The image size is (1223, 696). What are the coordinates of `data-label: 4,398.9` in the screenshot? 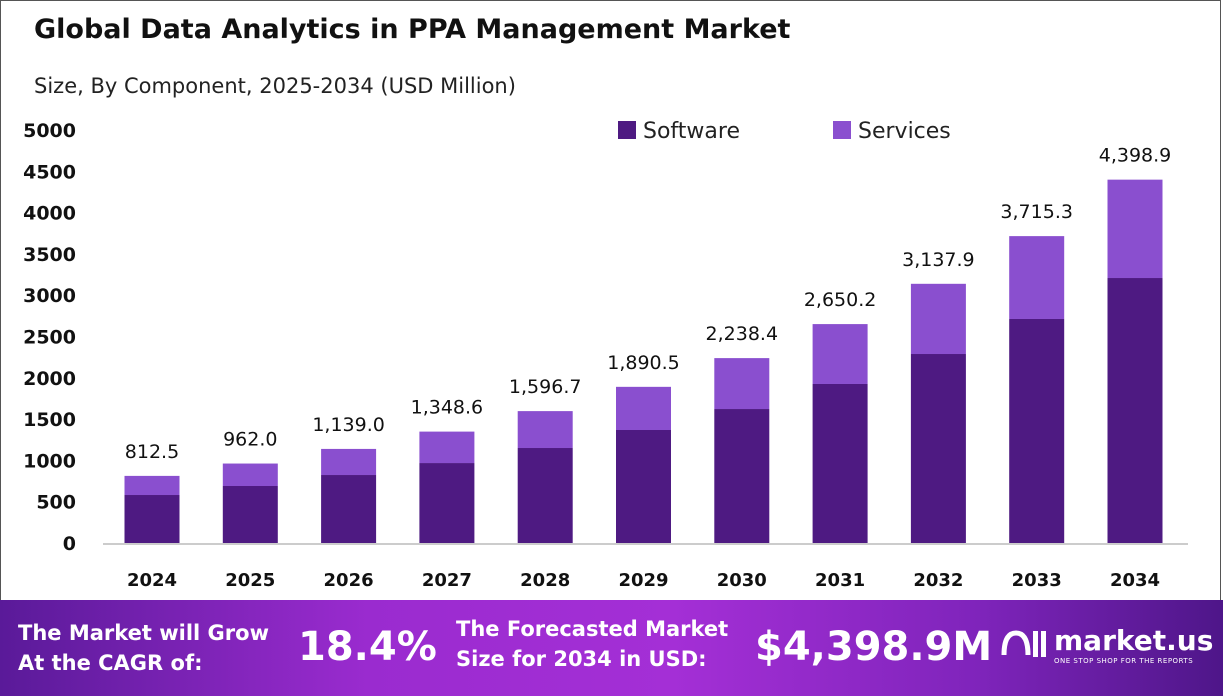 It's located at (1135, 156).